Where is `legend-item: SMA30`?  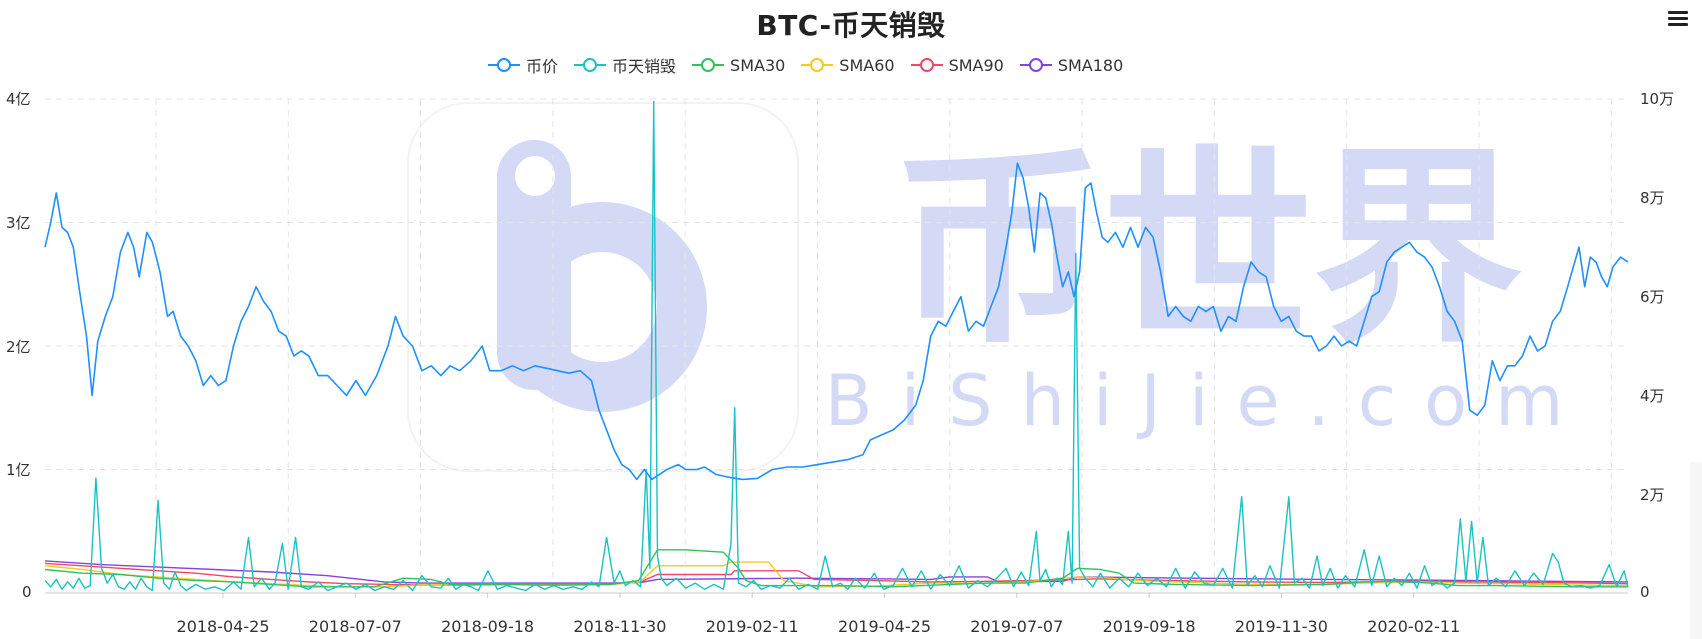
legend-item: SMA30 is located at coordinates (738, 65).